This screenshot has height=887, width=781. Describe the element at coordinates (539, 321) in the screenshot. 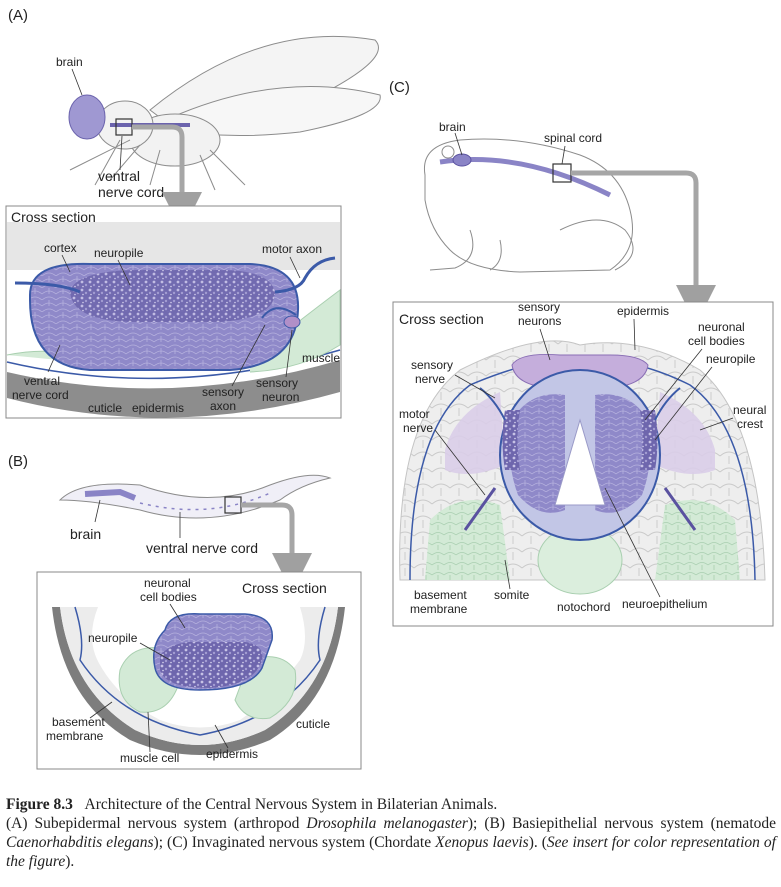

I see `label-c-sensory-neurons-2: neurons` at that location.